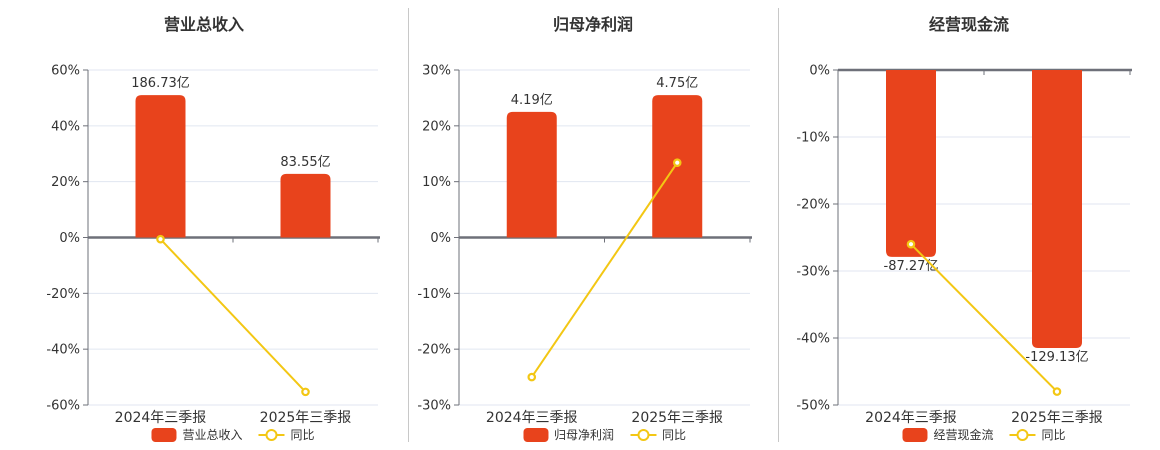 This screenshot has height=450, width=1160. I want to click on legend-item-bar: 营业总收入, so click(197, 434).